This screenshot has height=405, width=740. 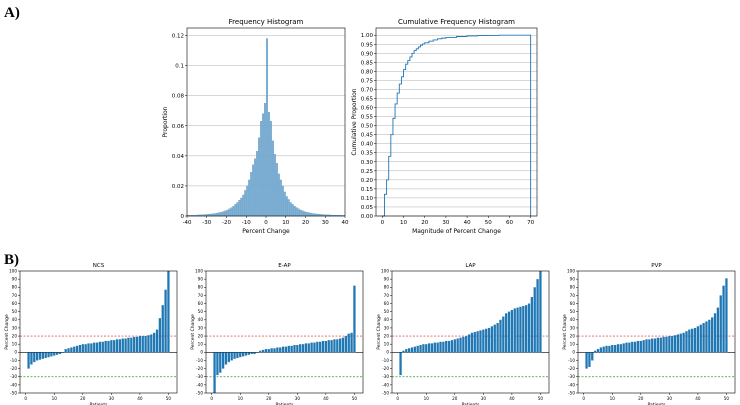 What do you see at coordinates (573, 311) in the screenshot?
I see `y-tick-label: 50` at bounding box center [573, 311].